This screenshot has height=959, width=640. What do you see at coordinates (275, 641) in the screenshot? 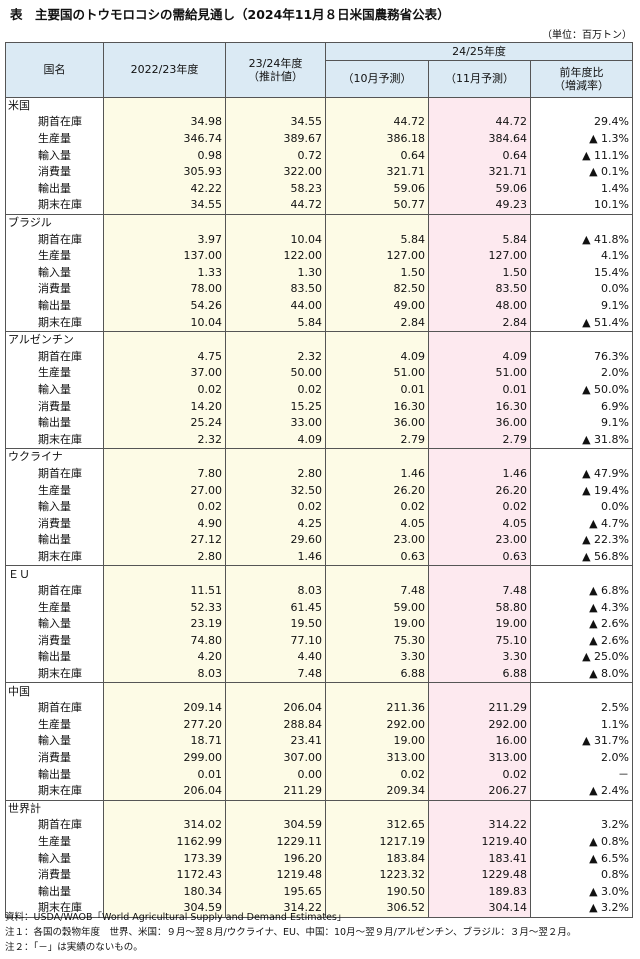
I see `cell: 77.10` at bounding box center [275, 641].